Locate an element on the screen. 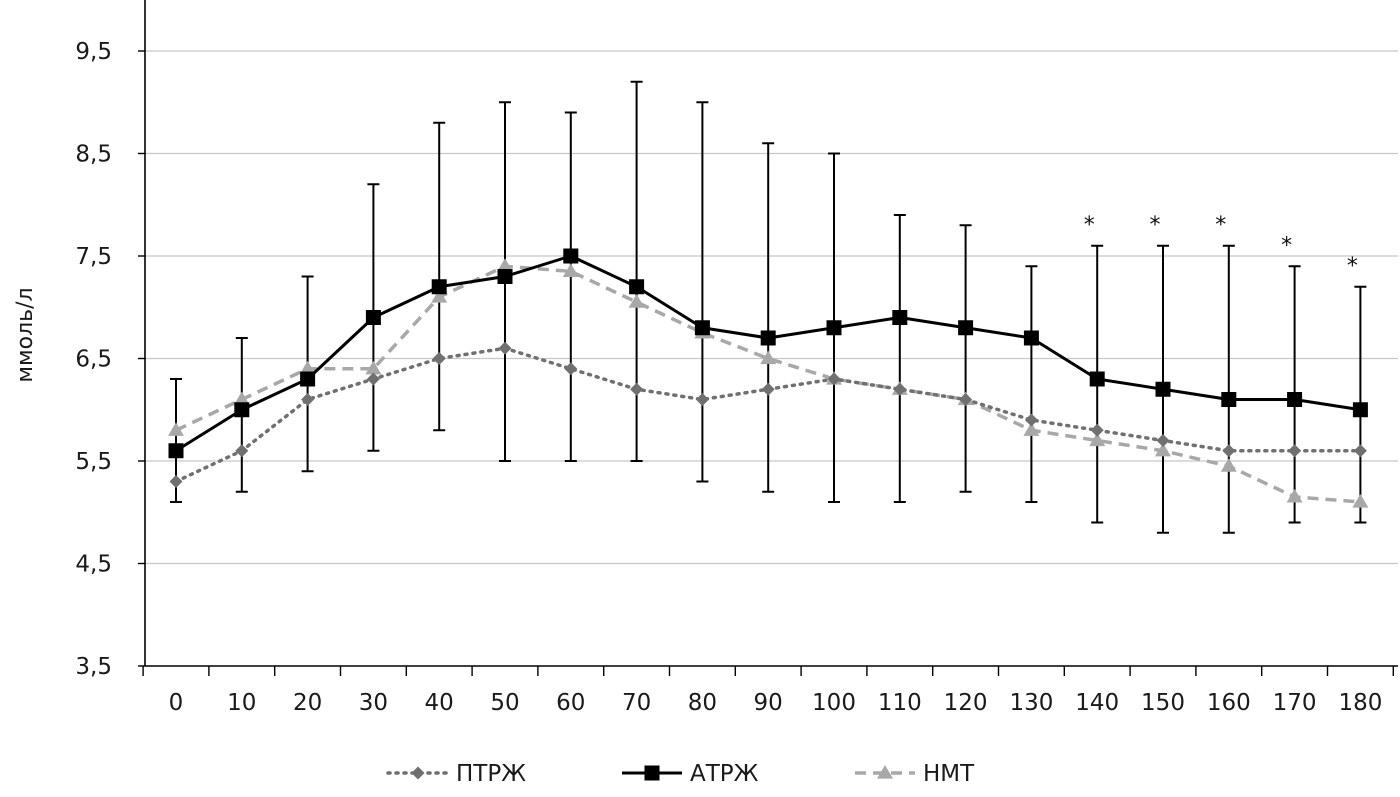  legend: ПТРЖ АТРЖ НМТ is located at coordinates (680, 774).